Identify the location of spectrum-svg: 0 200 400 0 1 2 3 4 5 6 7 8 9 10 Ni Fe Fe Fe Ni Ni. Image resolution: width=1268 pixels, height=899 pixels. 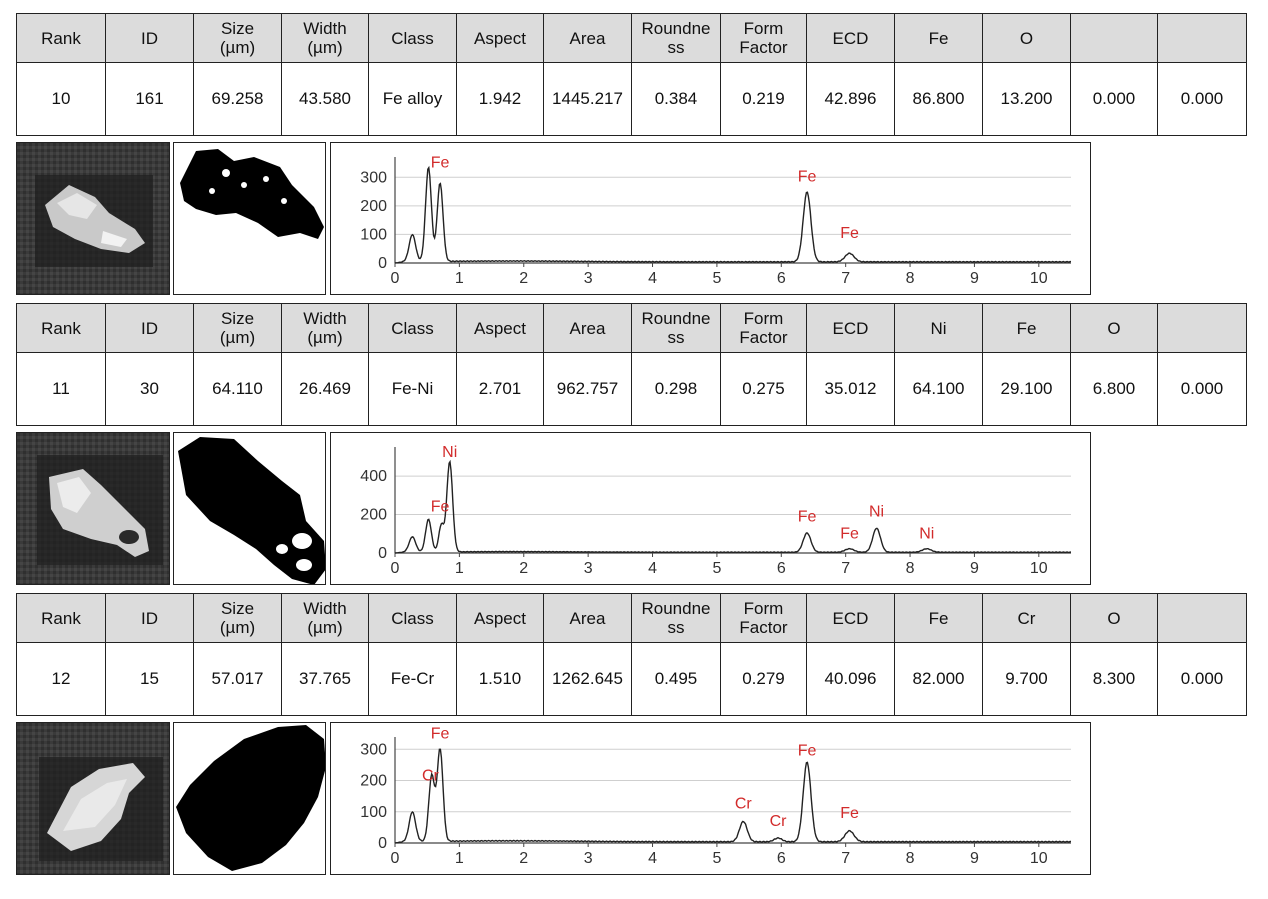
(715, 510).